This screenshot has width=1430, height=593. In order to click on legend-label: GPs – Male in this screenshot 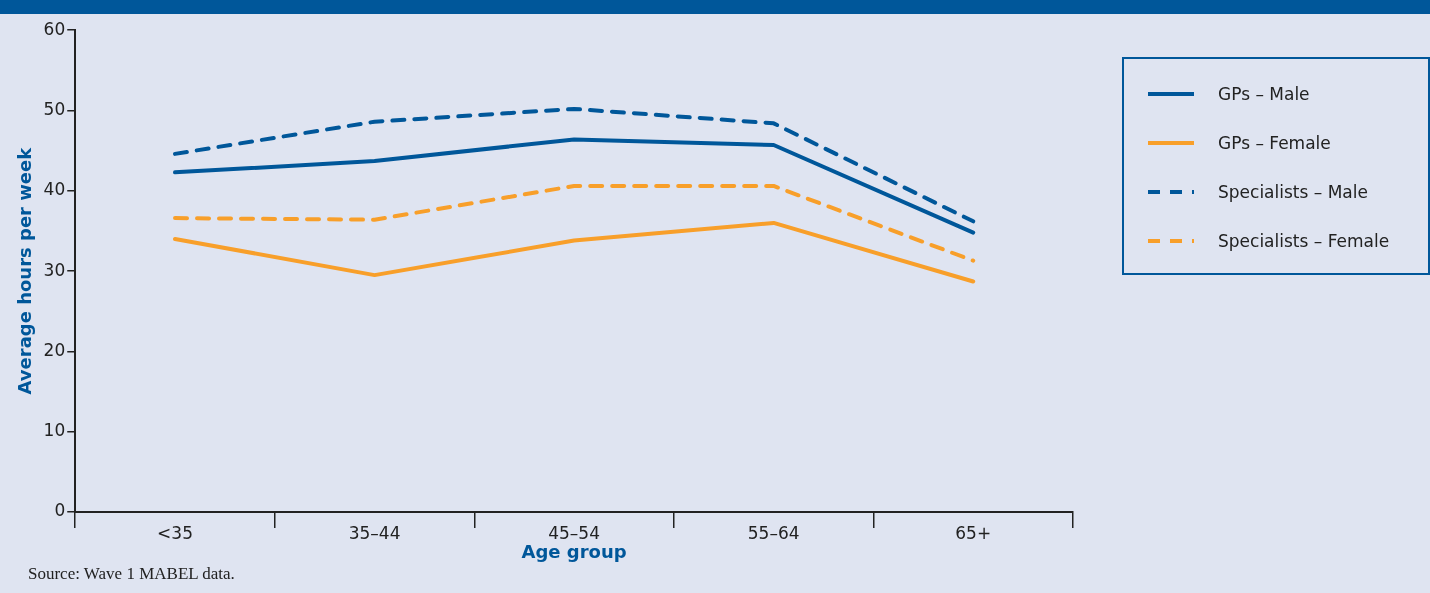, I will do `click(1264, 93)`.